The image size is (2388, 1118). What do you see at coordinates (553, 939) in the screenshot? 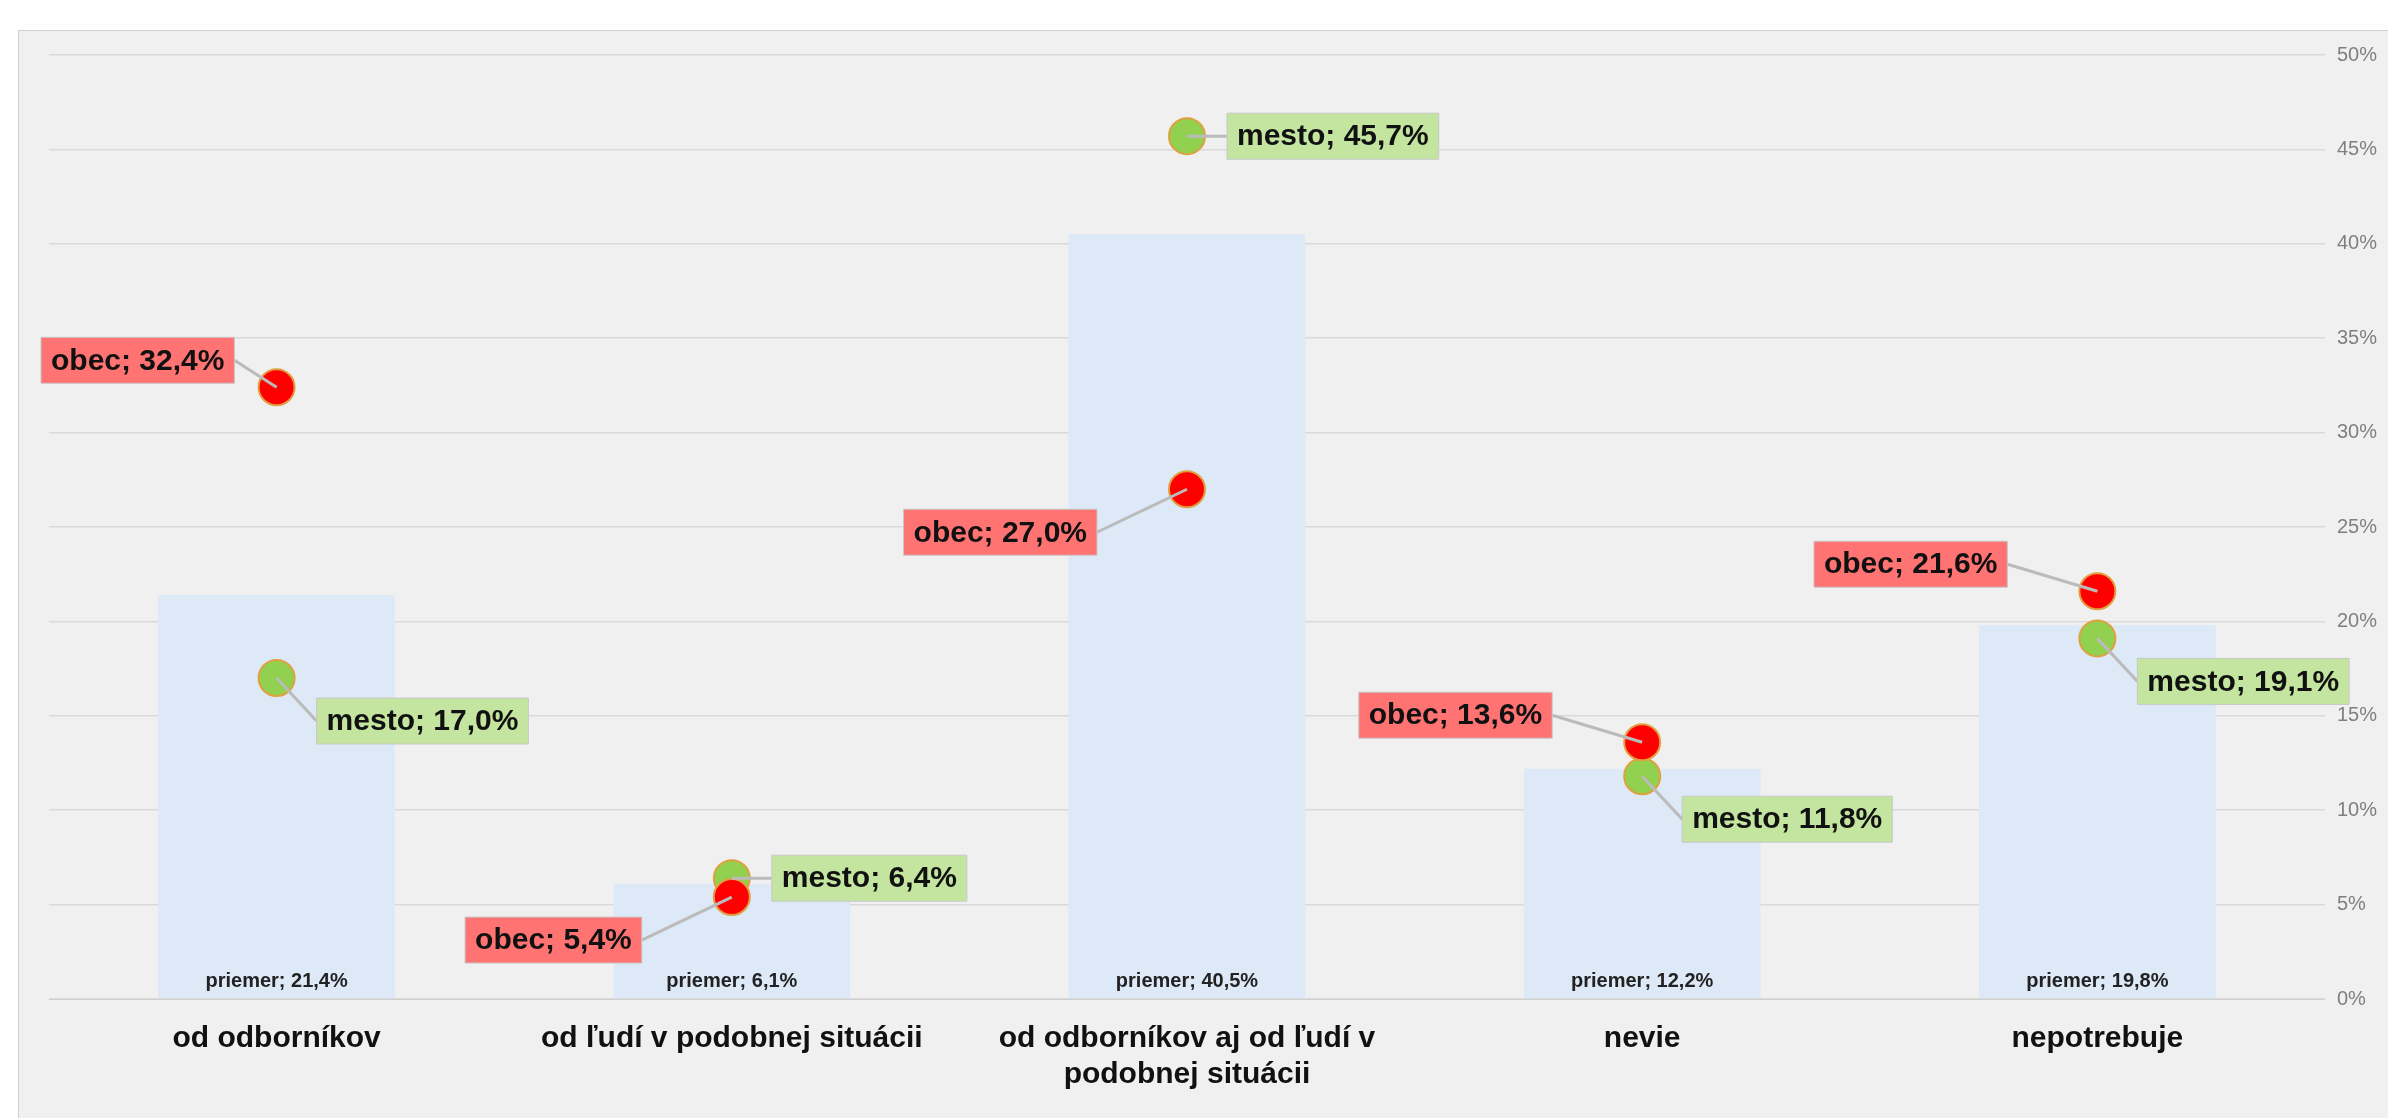
I see `data-label: obec; 5,4%` at bounding box center [553, 939].